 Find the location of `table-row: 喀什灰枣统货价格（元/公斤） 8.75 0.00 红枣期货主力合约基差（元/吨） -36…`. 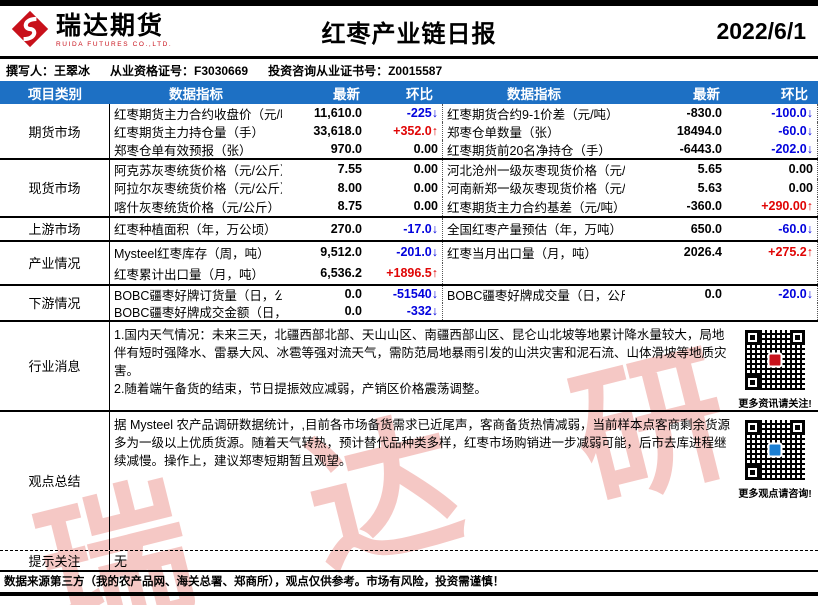

table-row: 喀什灰枣统货价格（元/公斤） 8.75 0.00 红枣期货主力合约基差（元/吨） -36… is located at coordinates (464, 206).